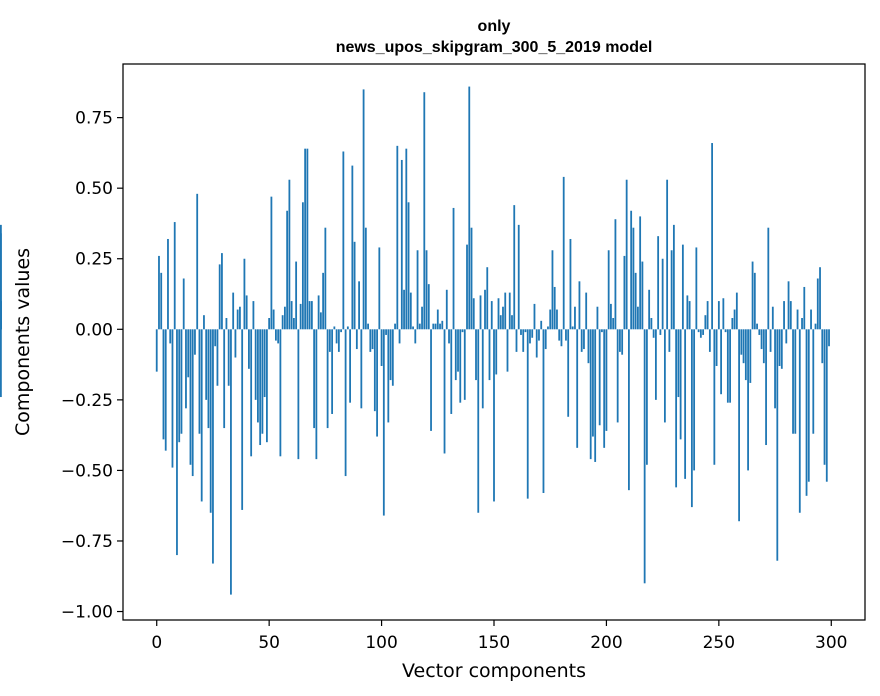  I want to click on y-tick-label: 0.75, so click(94, 119).